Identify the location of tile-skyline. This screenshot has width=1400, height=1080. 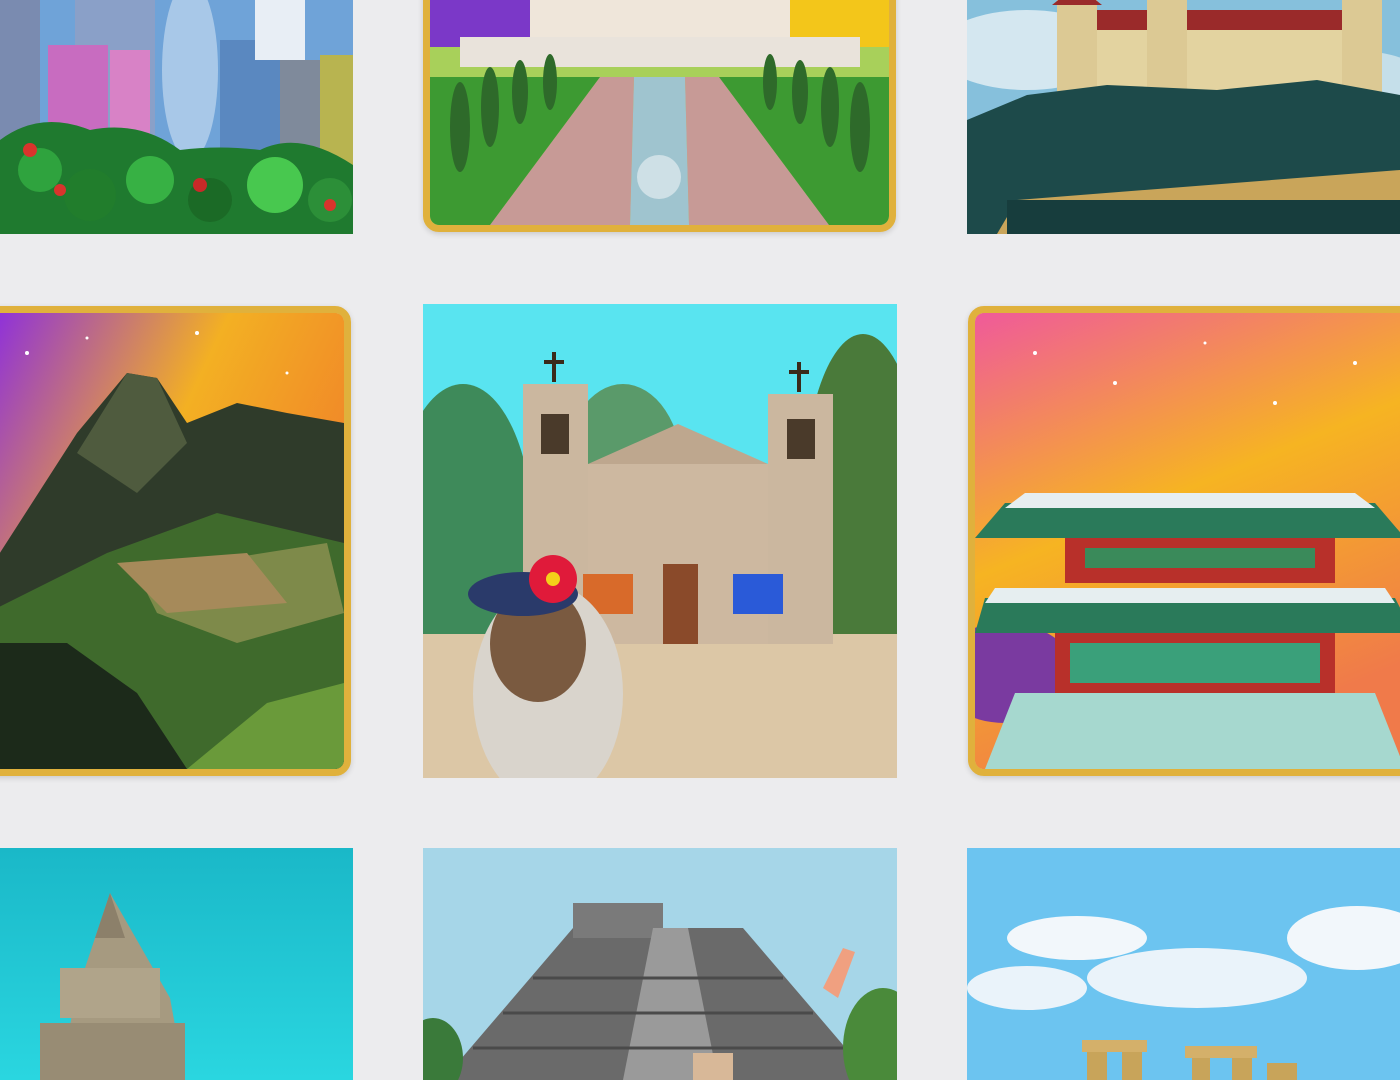
(176, 117).